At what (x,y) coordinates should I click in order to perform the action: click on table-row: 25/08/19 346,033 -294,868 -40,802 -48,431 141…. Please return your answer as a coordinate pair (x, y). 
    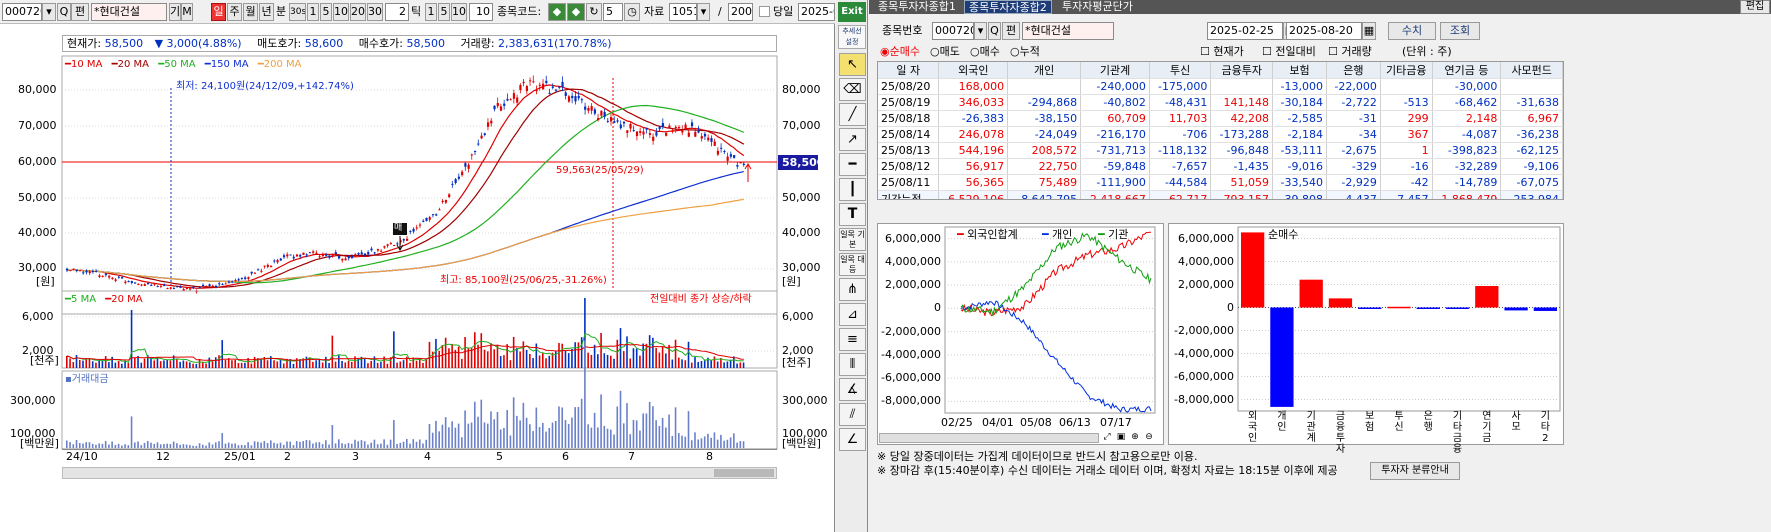
    Looking at the image, I should click on (1220, 102).